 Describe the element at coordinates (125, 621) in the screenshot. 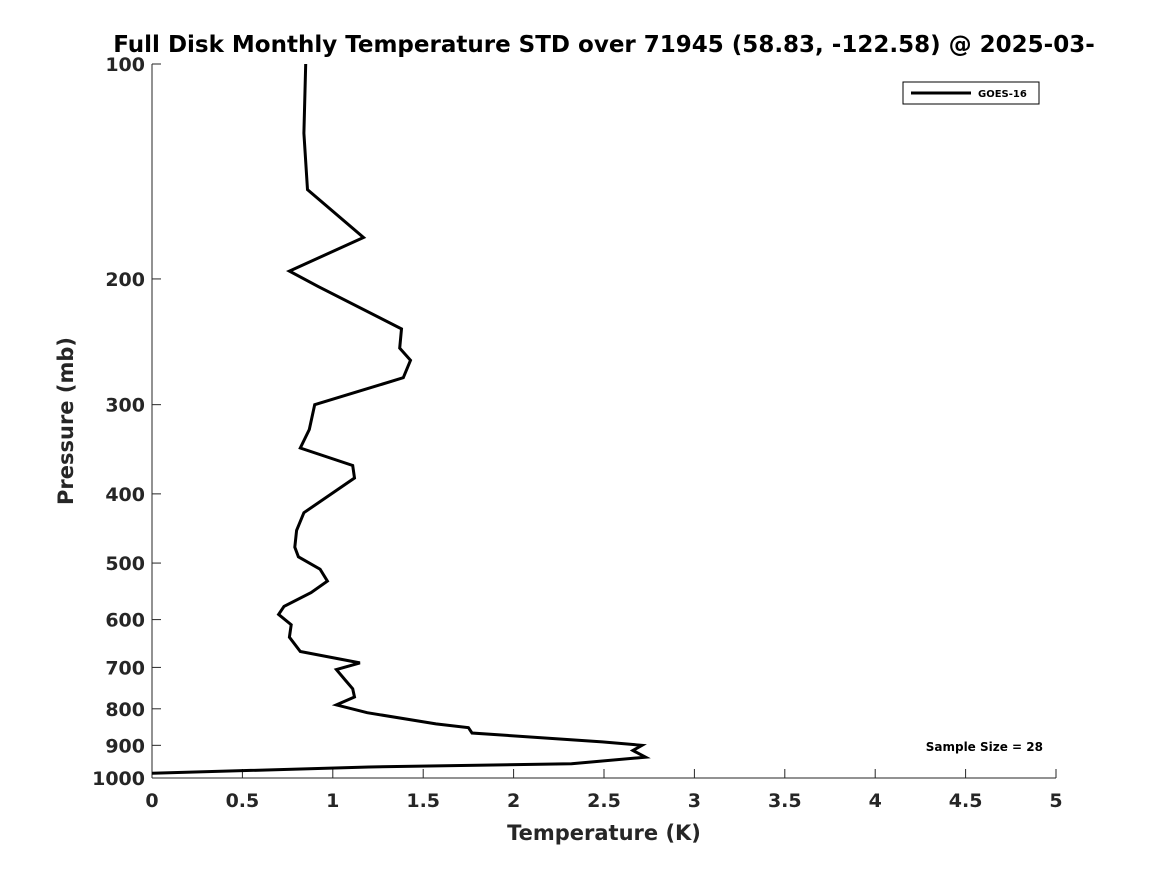

I see `y-tick-label: 600` at that location.